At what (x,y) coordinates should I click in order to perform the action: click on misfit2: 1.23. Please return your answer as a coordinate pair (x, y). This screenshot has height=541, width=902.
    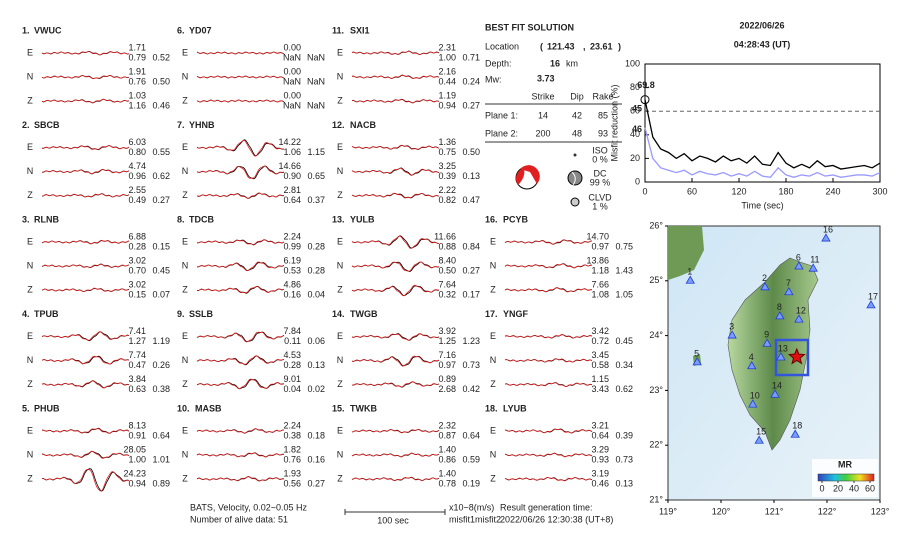
    Looking at the image, I should click on (471, 341).